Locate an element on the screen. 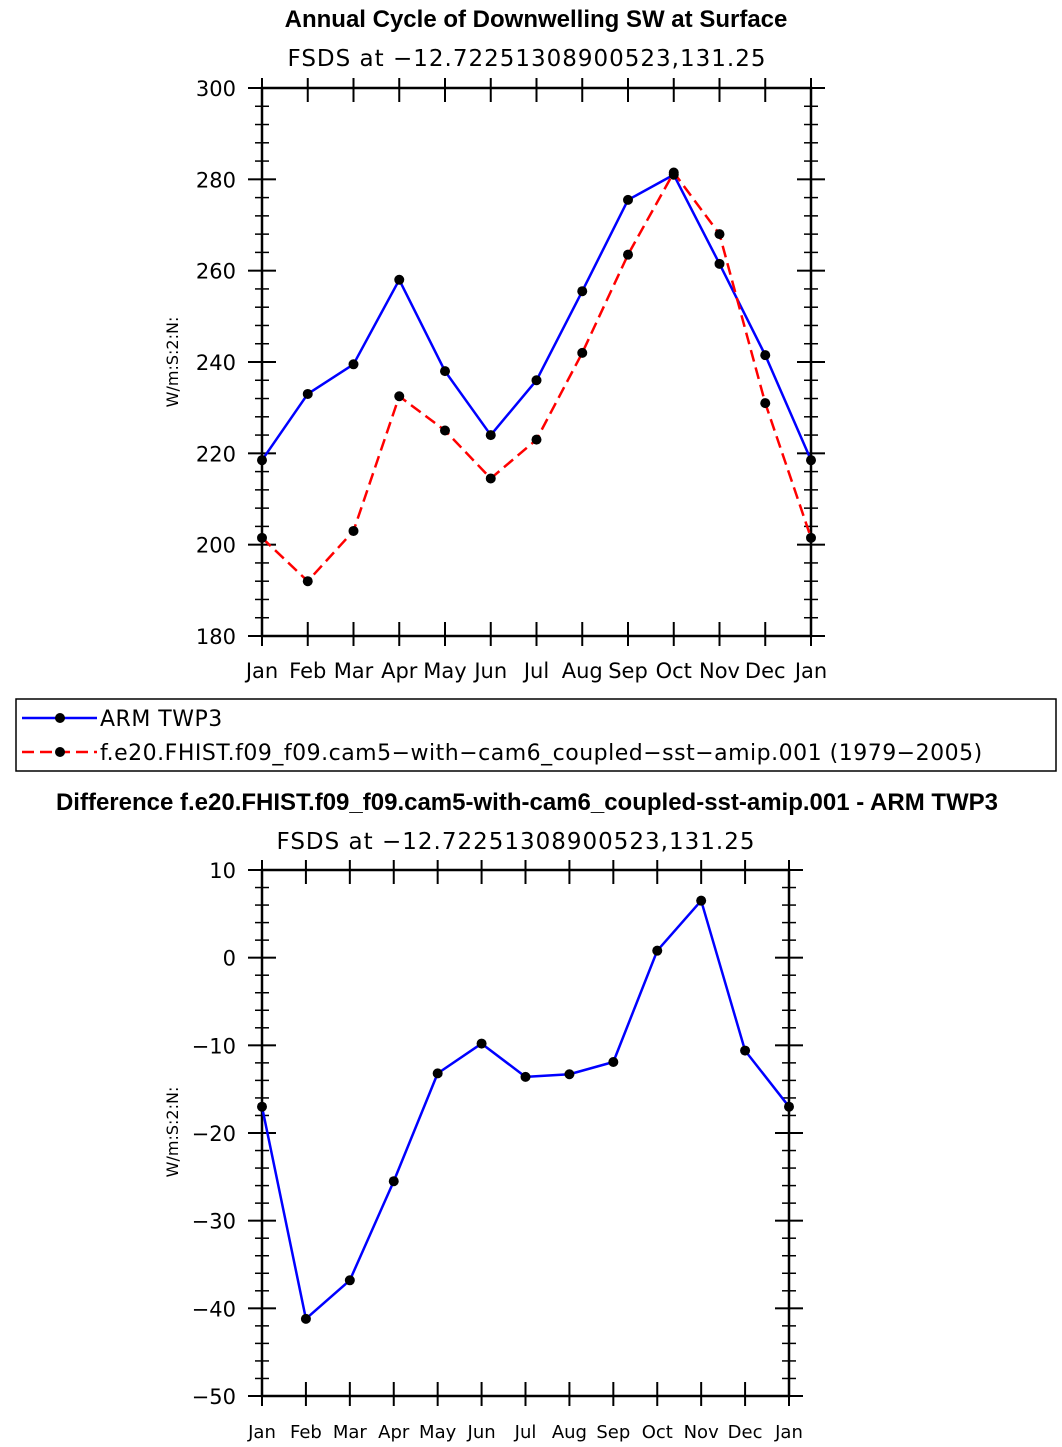 The width and height of the screenshot is (1062, 1447). chart2-subtitle: FSDS at −12.72251308900523,131.25 is located at coordinates (516, 842).